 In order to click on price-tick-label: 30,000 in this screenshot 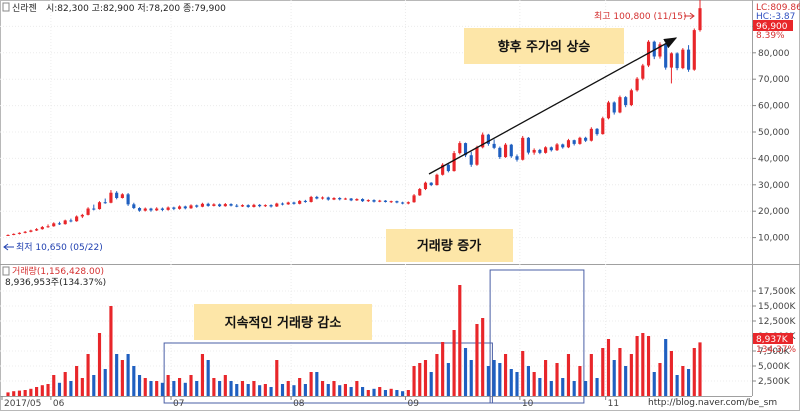, I will do `click(774, 186)`.